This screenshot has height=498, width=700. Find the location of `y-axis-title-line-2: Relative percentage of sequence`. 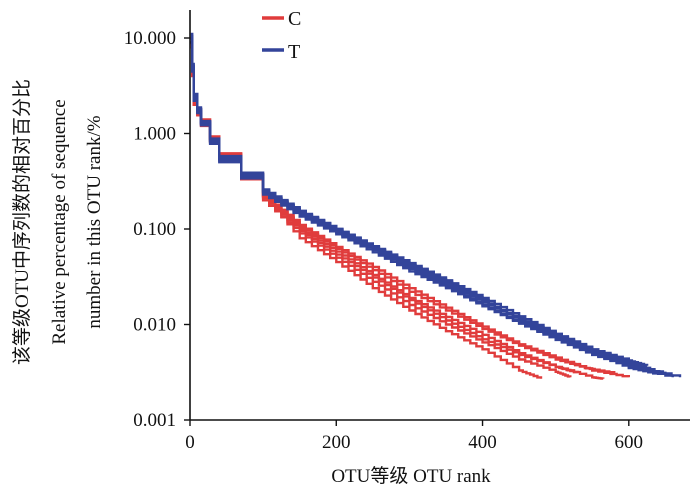

y-axis-title-line-2: Relative percentage of sequence is located at coordinates (59, 221).